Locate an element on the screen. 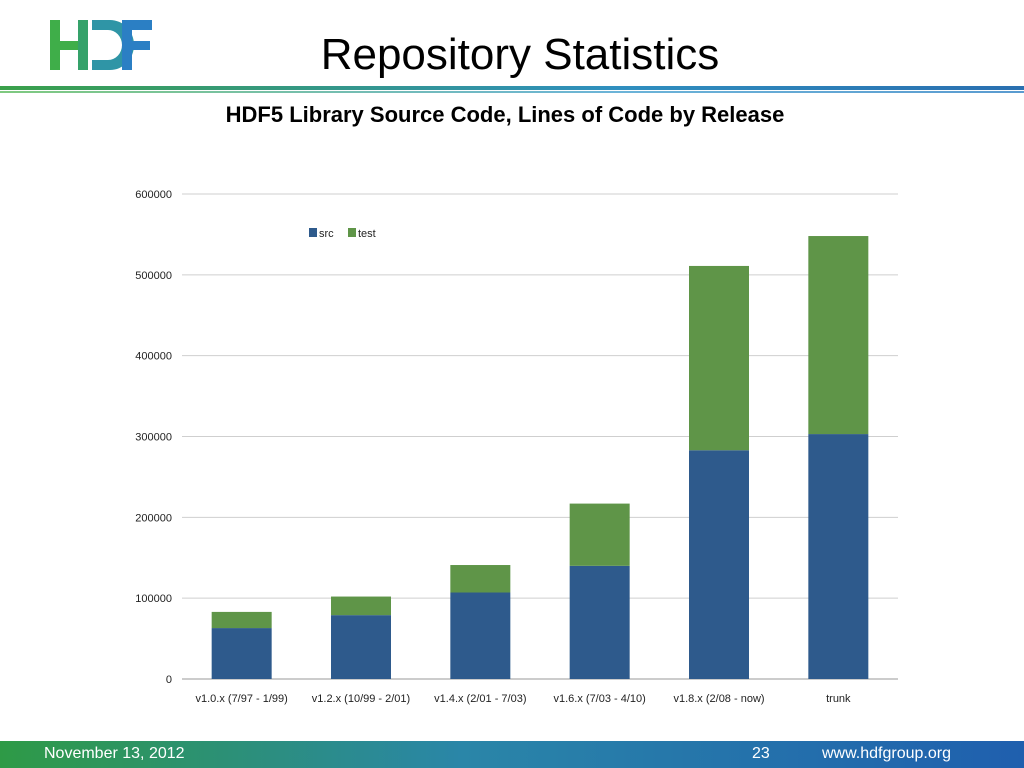 The image size is (1024, 768). legend-label: test is located at coordinates (367, 234).